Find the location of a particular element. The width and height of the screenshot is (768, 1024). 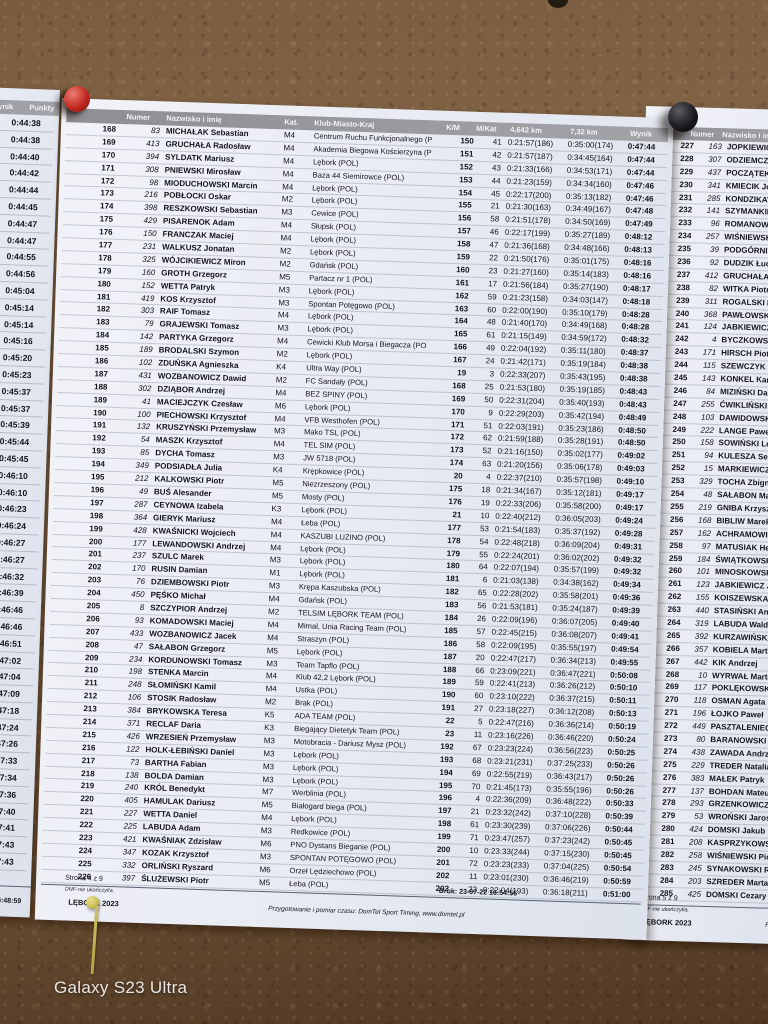

cell-split-732km: 0:36:12(208) is located at coordinates (571, 712).